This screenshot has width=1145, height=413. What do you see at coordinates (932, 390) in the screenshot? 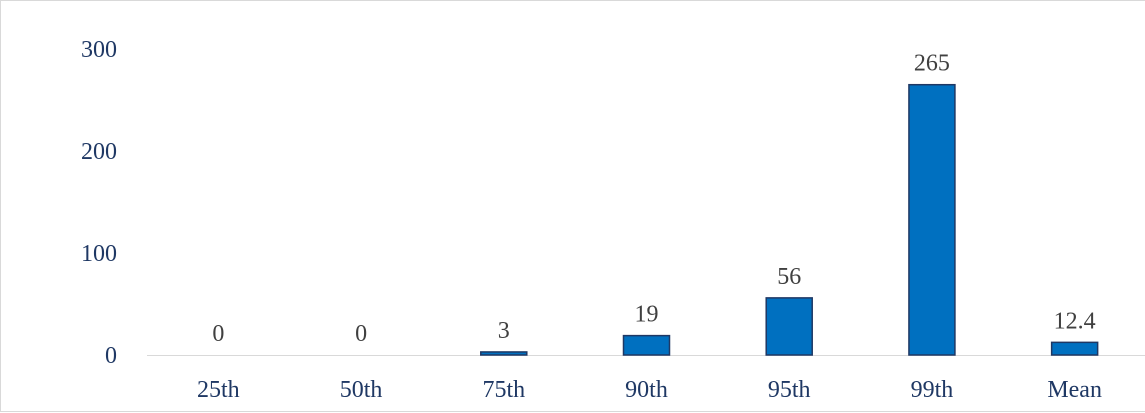
I see `x-tick-label-99th: 99th` at bounding box center [932, 390].